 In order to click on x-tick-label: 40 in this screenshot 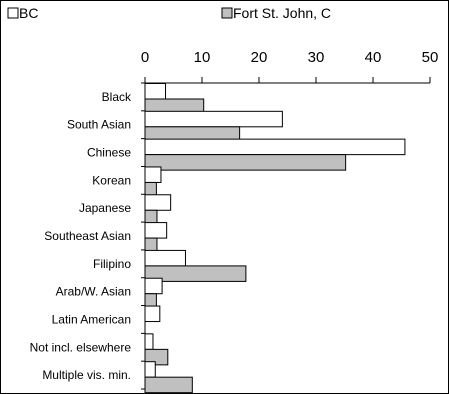, I will do `click(373, 57)`.